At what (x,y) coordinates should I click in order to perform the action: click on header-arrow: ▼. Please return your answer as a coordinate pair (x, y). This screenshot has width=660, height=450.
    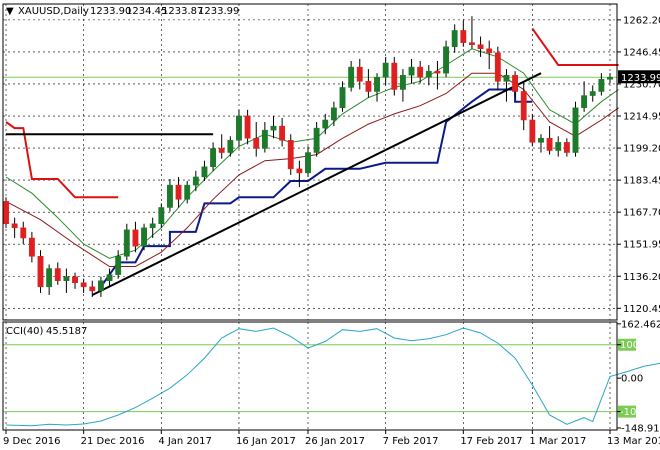
    Looking at the image, I should click on (10, 11).